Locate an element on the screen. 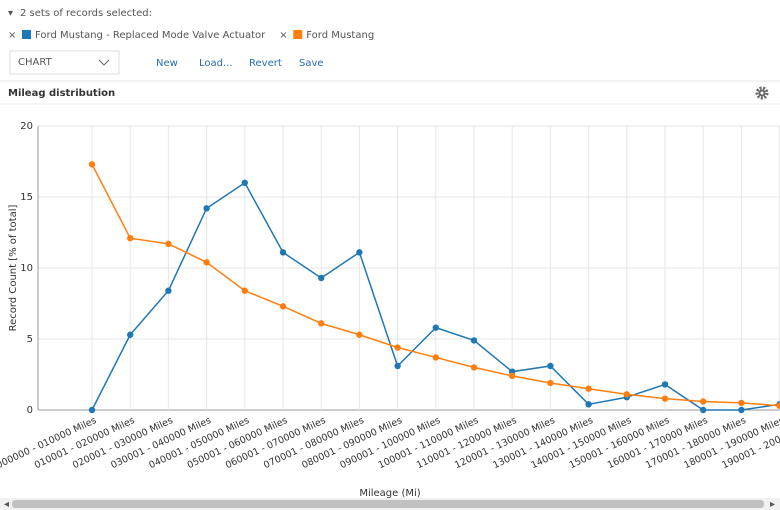 The width and height of the screenshot is (780, 510). panel-title: Mileag distribution is located at coordinates (61, 93).